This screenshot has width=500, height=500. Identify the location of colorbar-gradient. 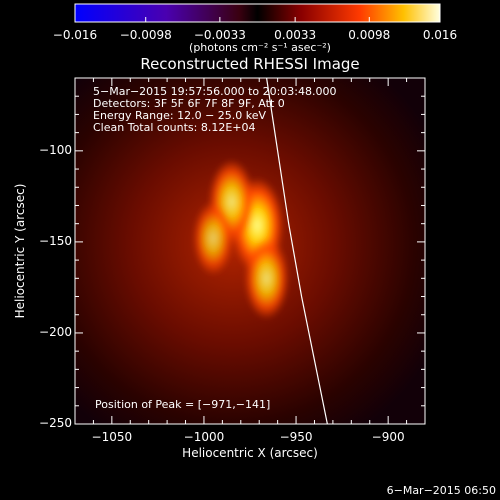
(257, 13).